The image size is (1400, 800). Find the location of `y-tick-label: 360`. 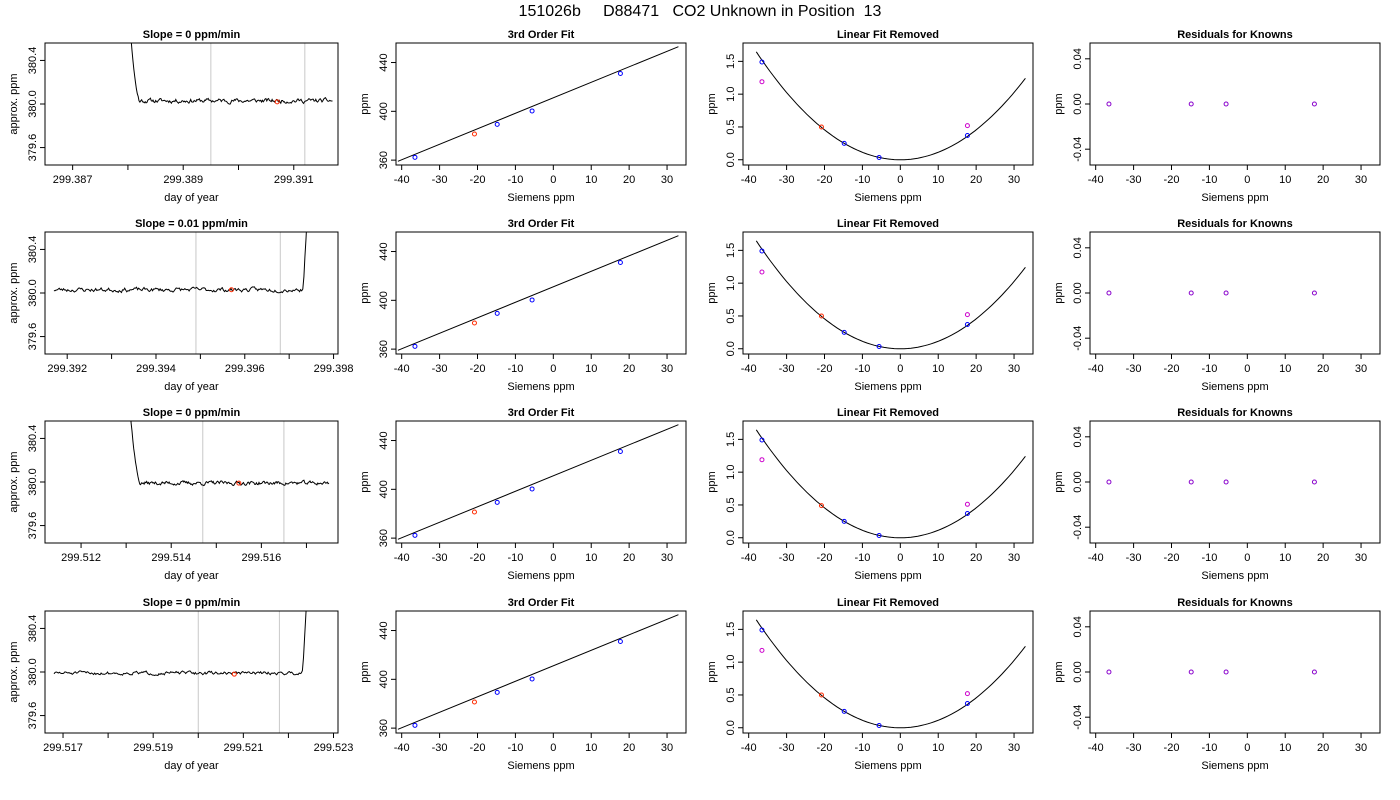

y-tick-label: 360 is located at coordinates (384, 160).